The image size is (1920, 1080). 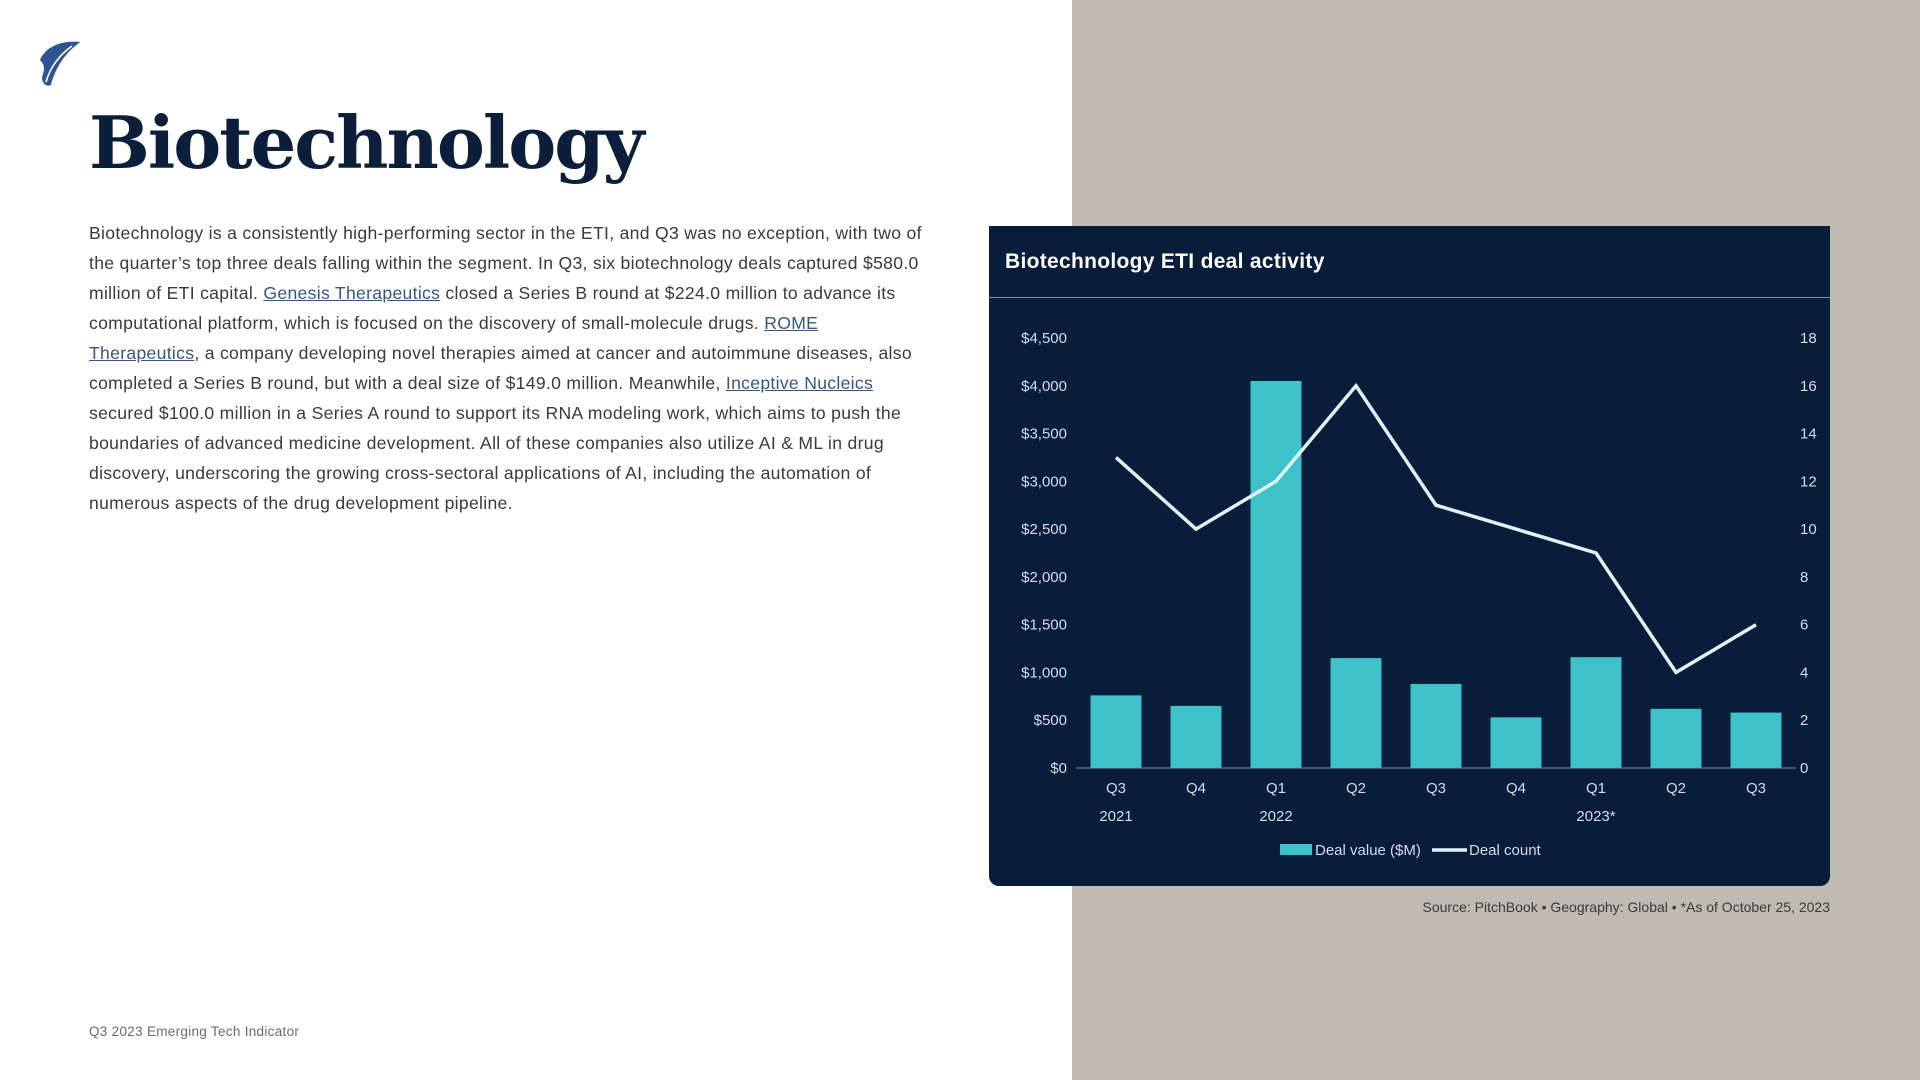 What do you see at coordinates (1044, 672) in the screenshot?
I see `y-left-tick-label: $1,000` at bounding box center [1044, 672].